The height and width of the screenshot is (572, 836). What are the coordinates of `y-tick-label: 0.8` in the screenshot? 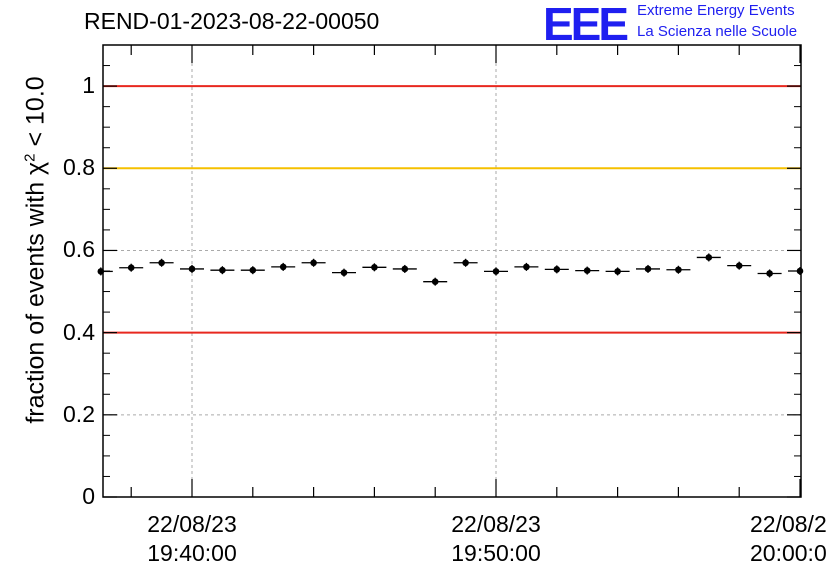 It's located at (79, 167).